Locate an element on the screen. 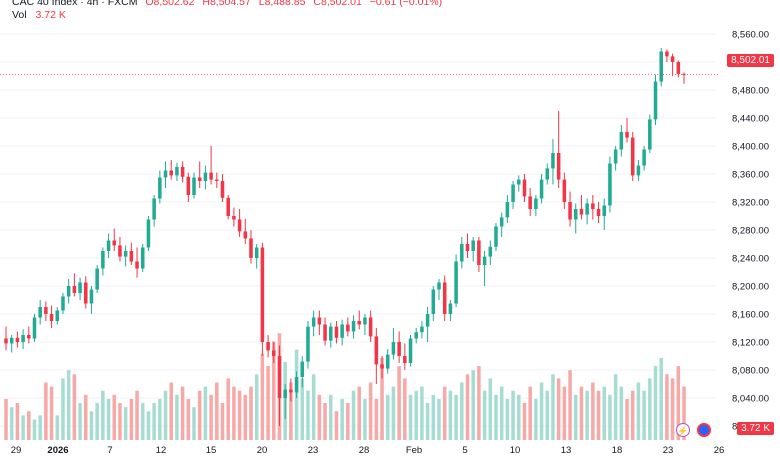 The width and height of the screenshot is (780, 470). x-tick-label: 5 is located at coordinates (464, 450).